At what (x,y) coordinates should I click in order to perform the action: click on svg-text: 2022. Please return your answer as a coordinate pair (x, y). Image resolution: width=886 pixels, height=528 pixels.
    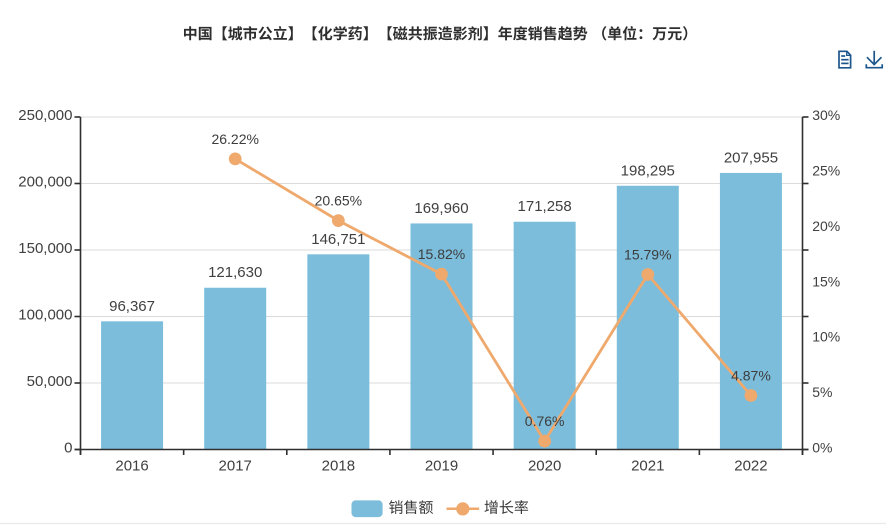
    Looking at the image, I should click on (750, 466).